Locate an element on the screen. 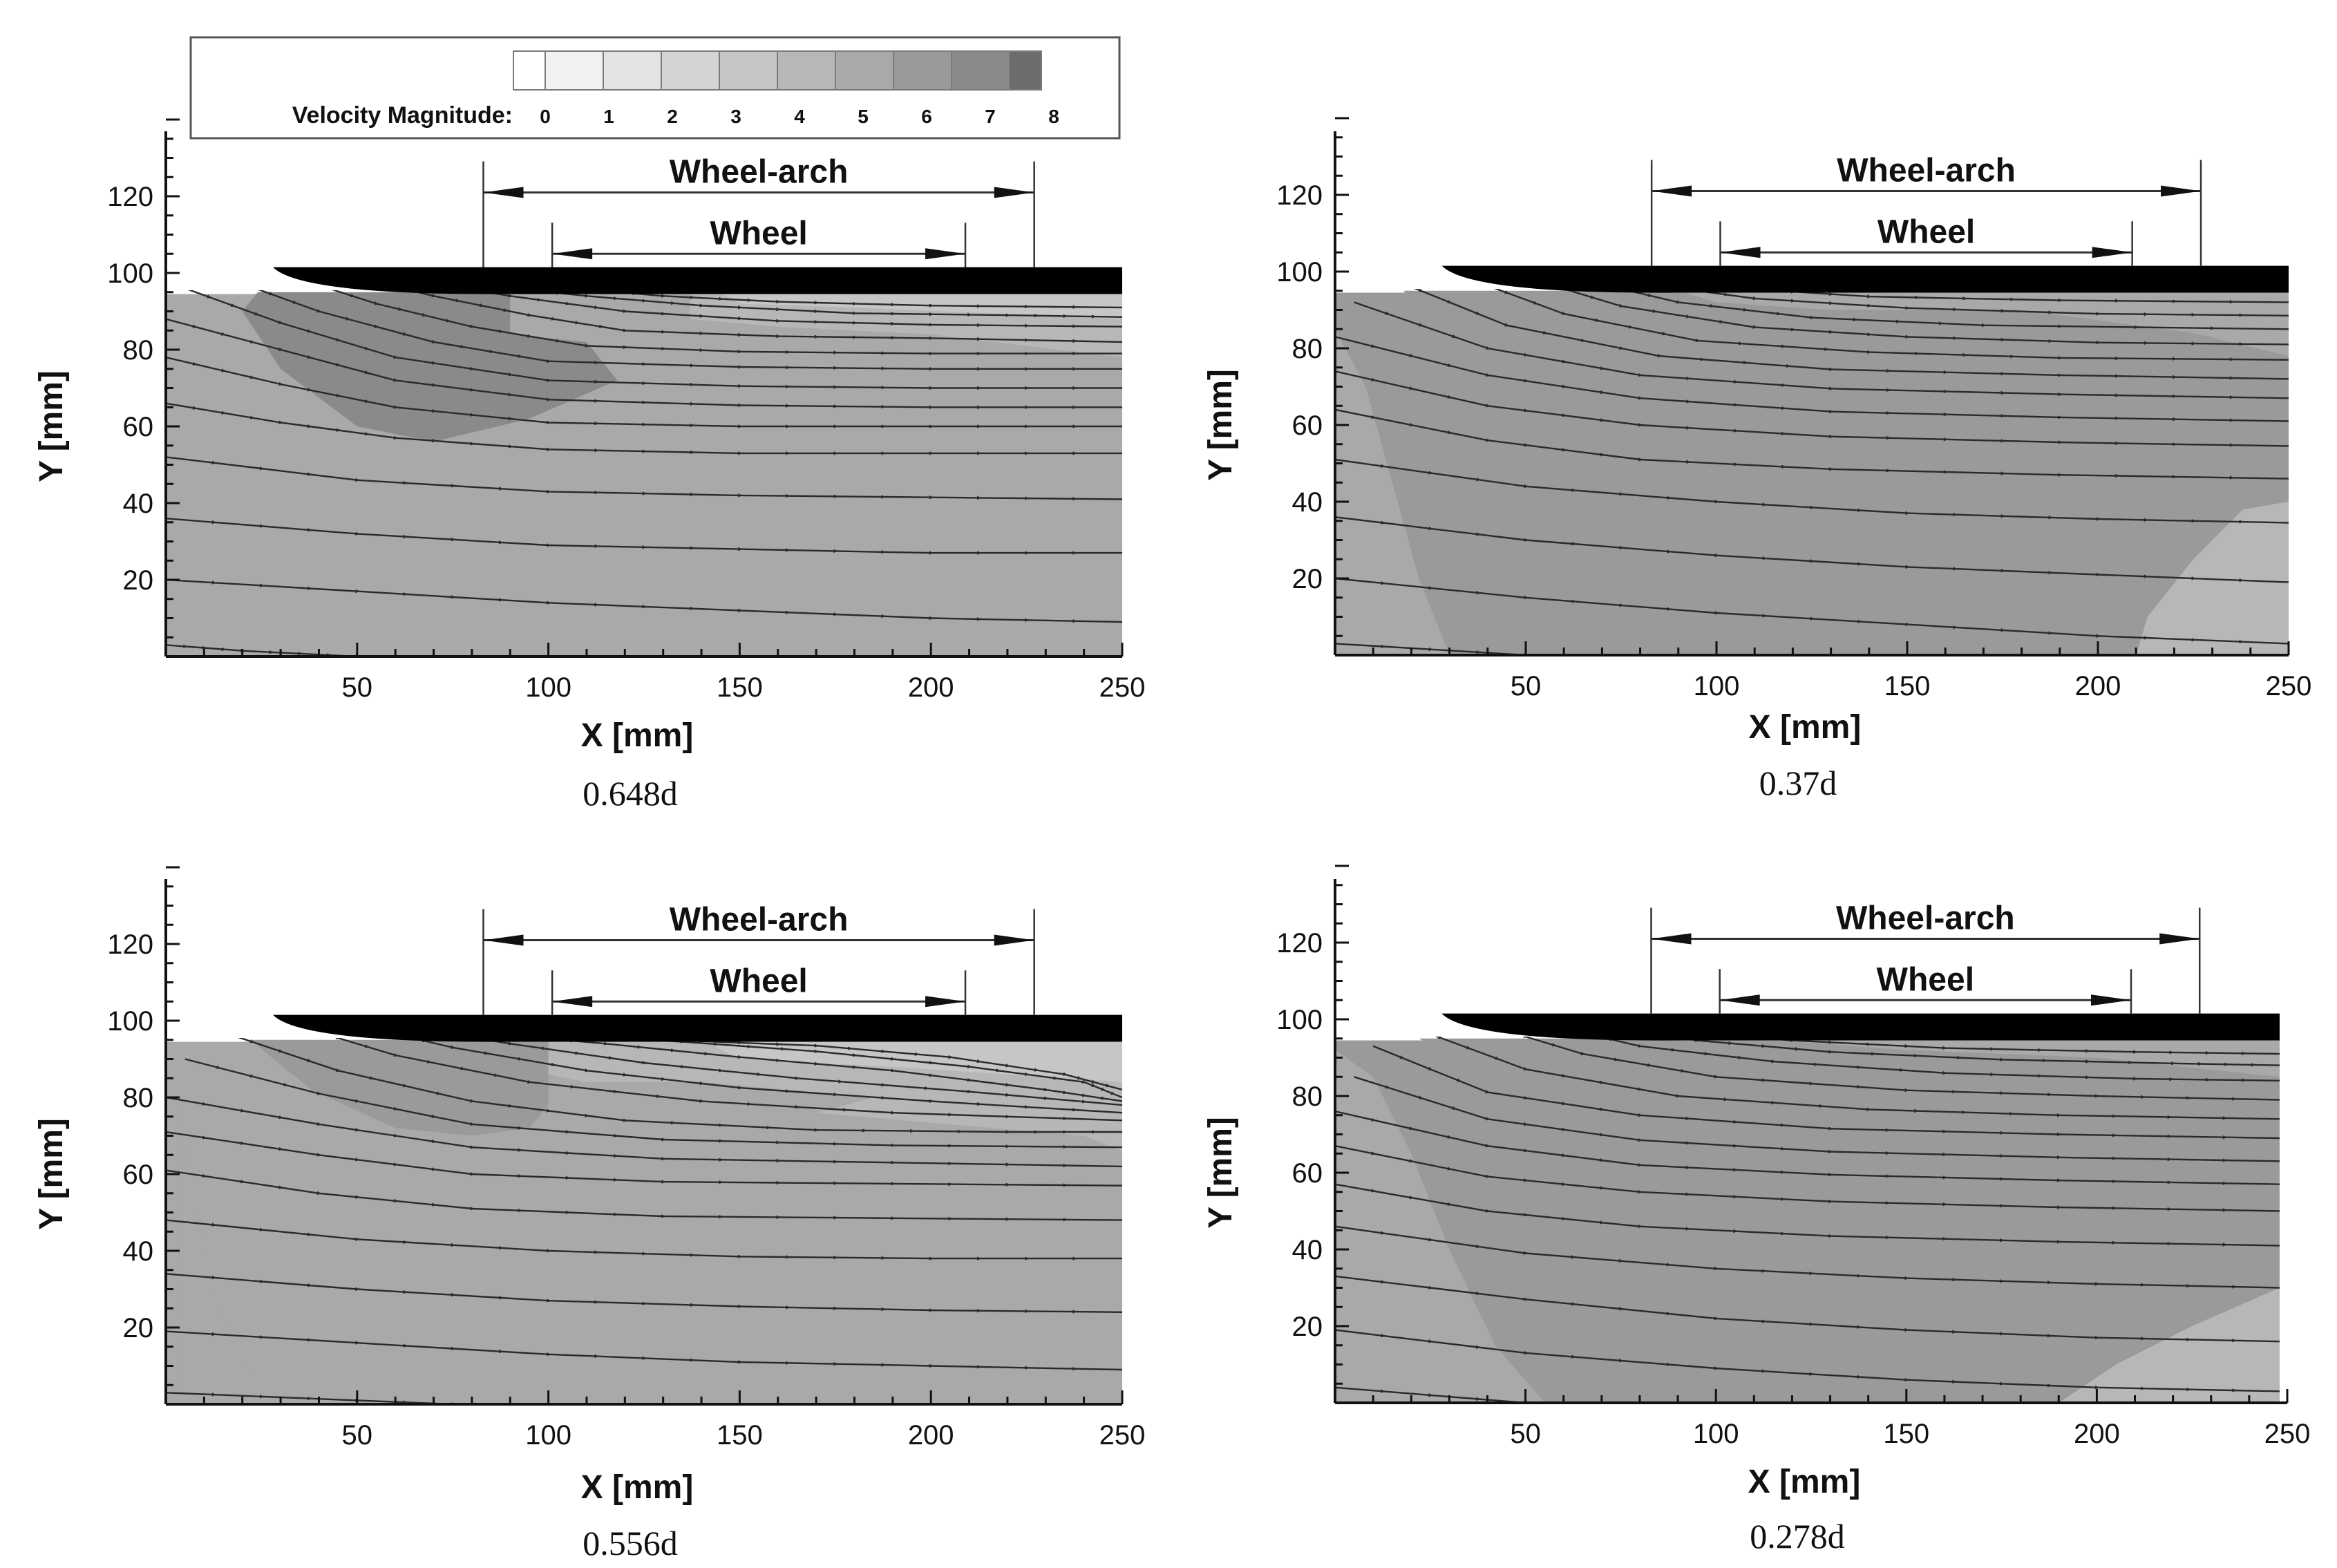 The image size is (2337, 1568). legend-labels: 0 1 2 3 4 5 6 7 8 is located at coordinates (799, 116).